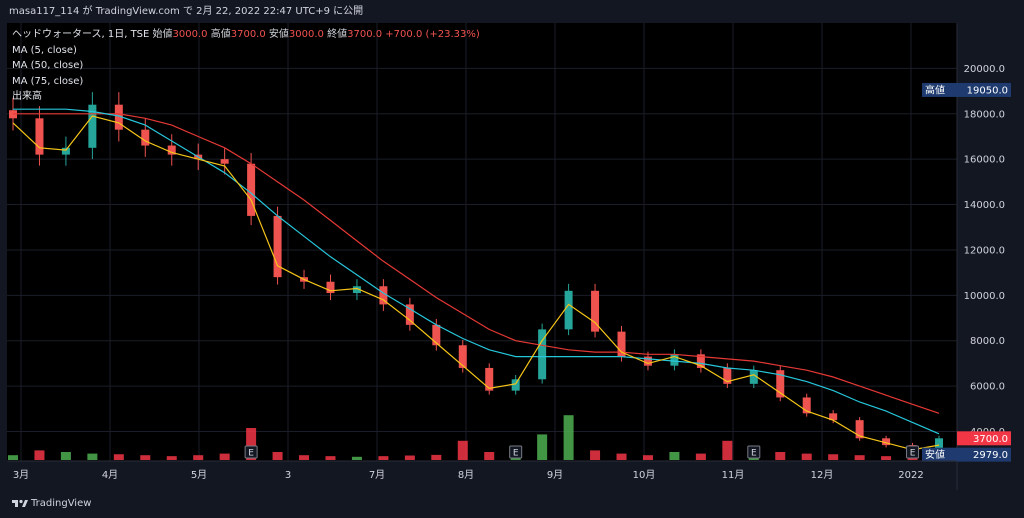  What do you see at coordinates (44, 50) in the screenshot?
I see `legend-ma5: MA (5, close)` at bounding box center [44, 50].